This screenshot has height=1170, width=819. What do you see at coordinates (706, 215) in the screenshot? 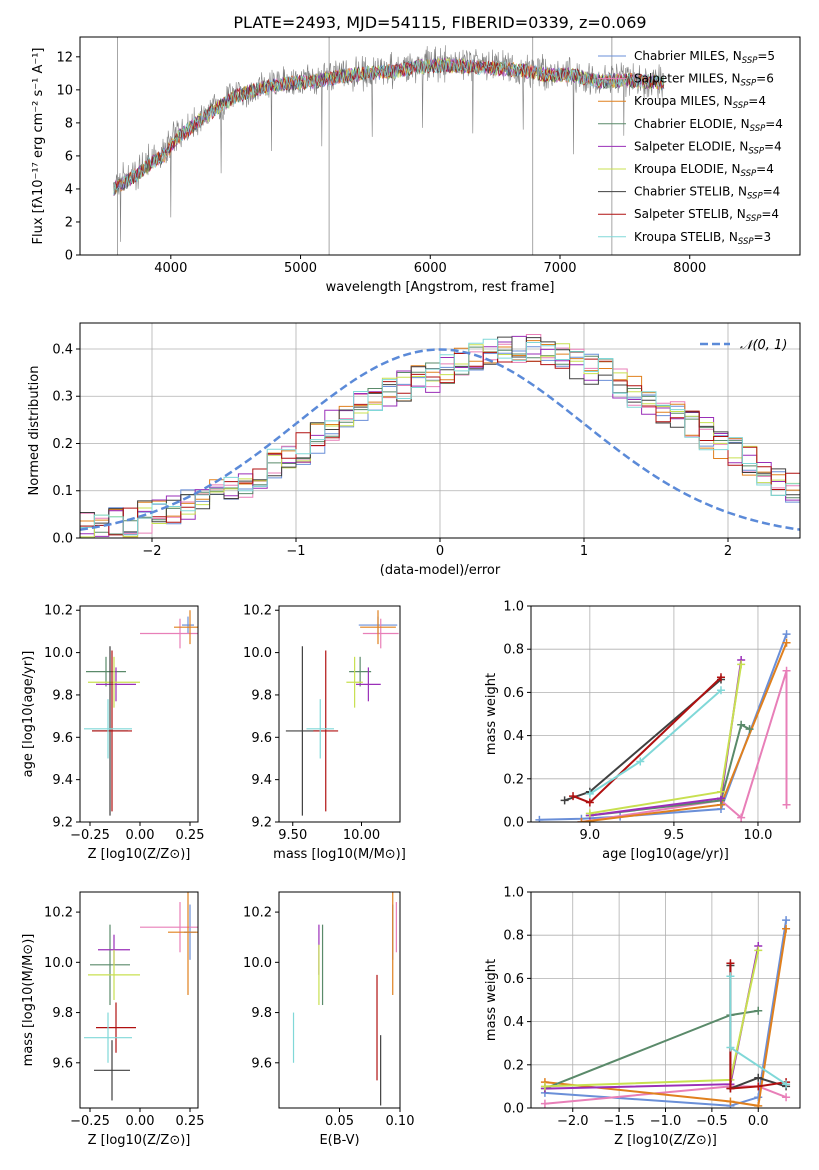
I see `legend-label: Salpeter STELIB, NSSP=4` at bounding box center [706, 215].